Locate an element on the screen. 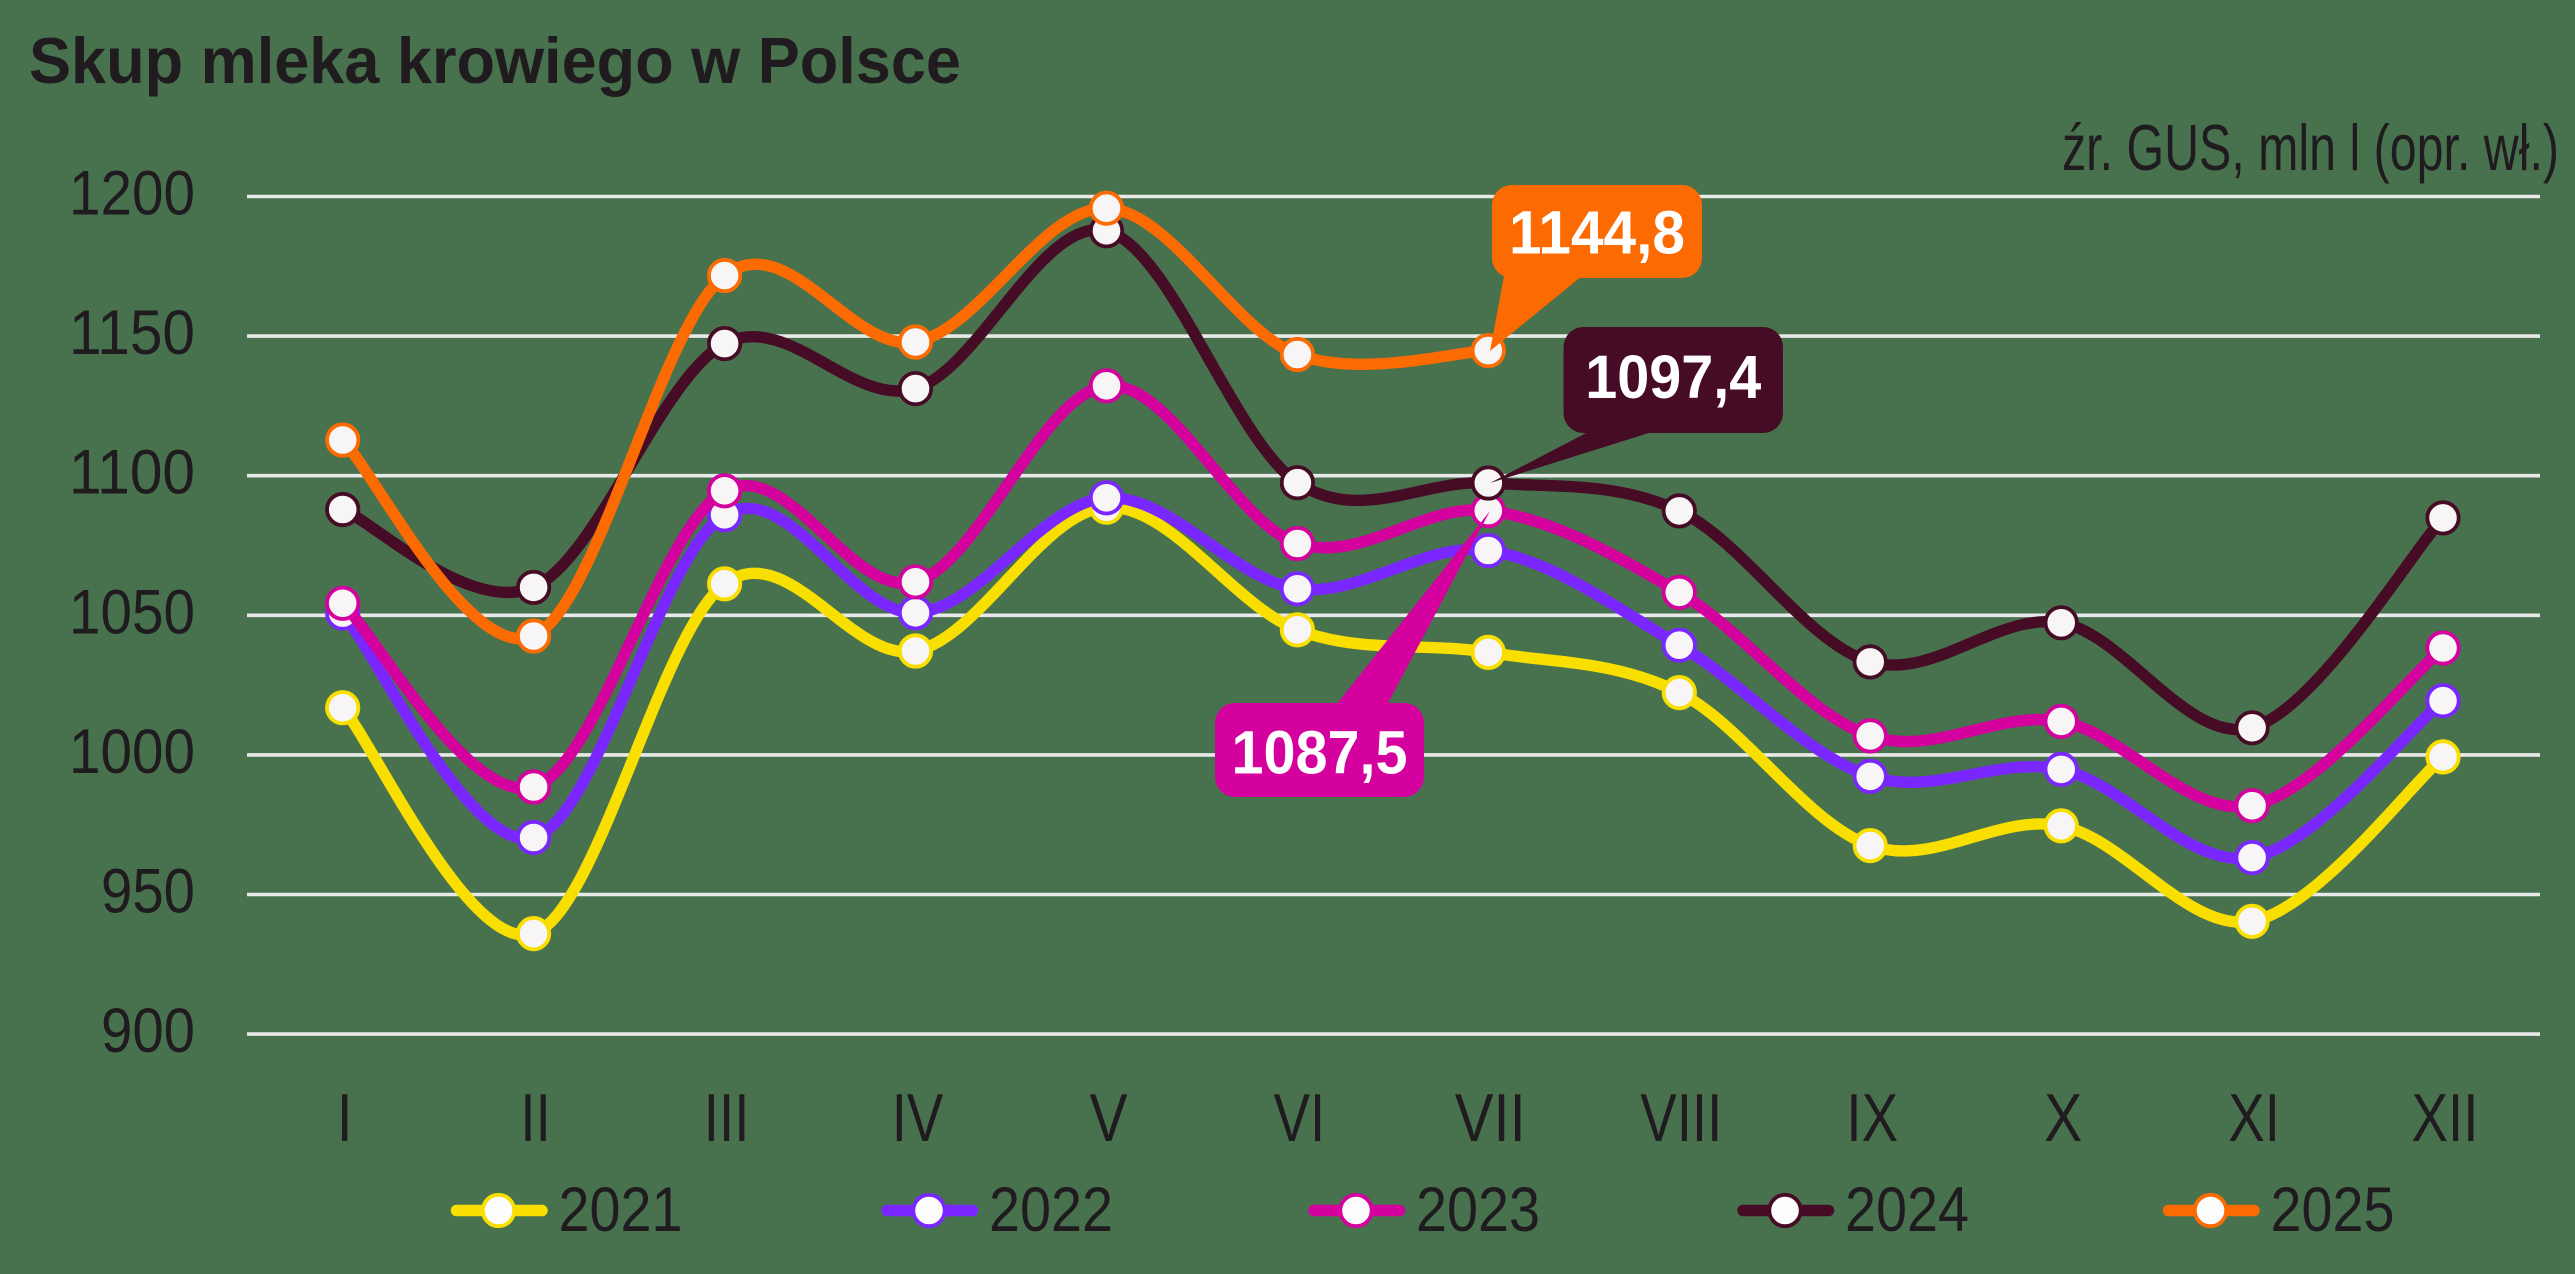 The height and width of the screenshot is (1274, 2575). svg-text: I is located at coordinates (345, 1118).